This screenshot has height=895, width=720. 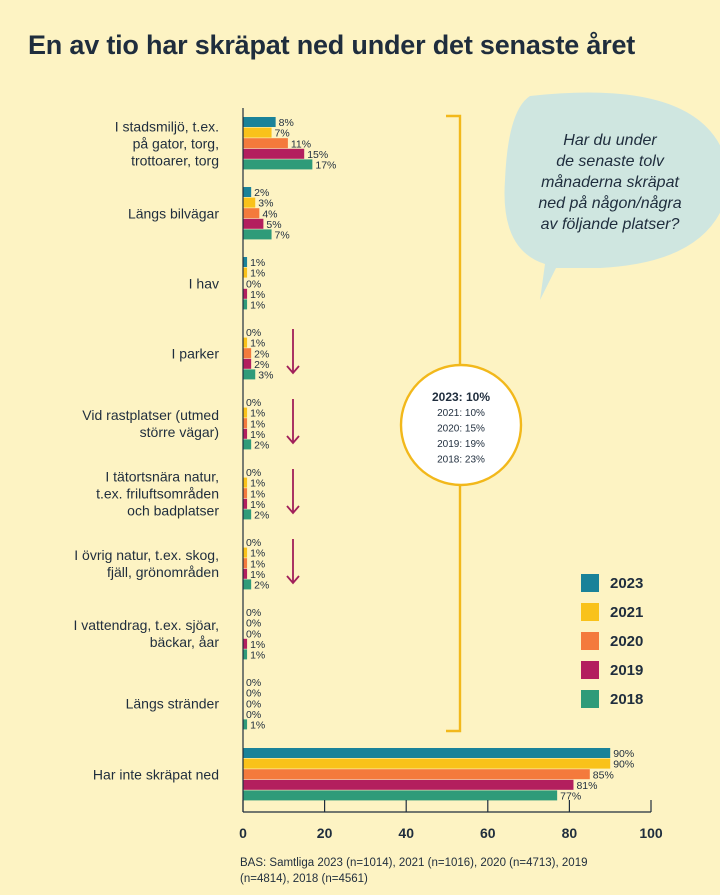 What do you see at coordinates (185, 642) in the screenshot?
I see `category-label: bäckar, åar` at bounding box center [185, 642].